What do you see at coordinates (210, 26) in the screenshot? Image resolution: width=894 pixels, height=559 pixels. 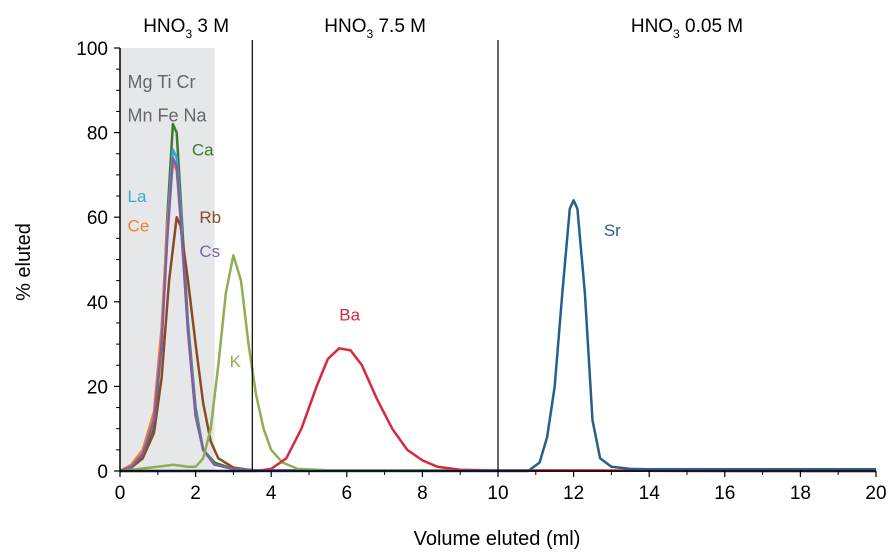 I see `section-label-rest: 3 M` at bounding box center [210, 26].